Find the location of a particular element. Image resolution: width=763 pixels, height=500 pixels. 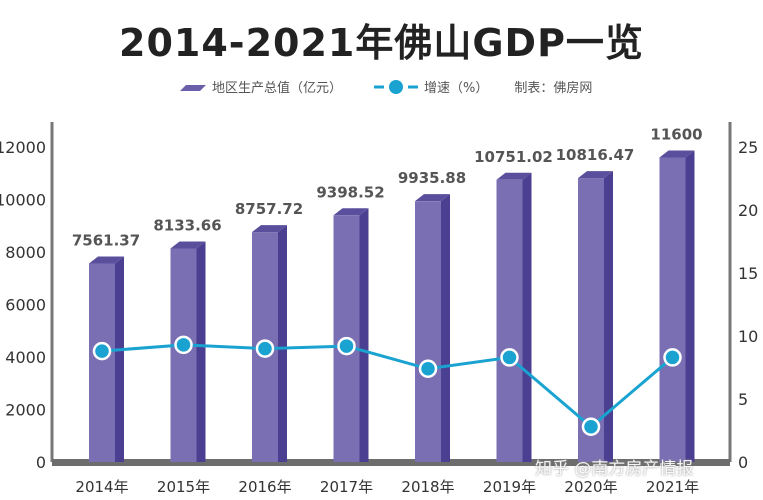

x-tick-label: 2020年 is located at coordinates (590, 487).